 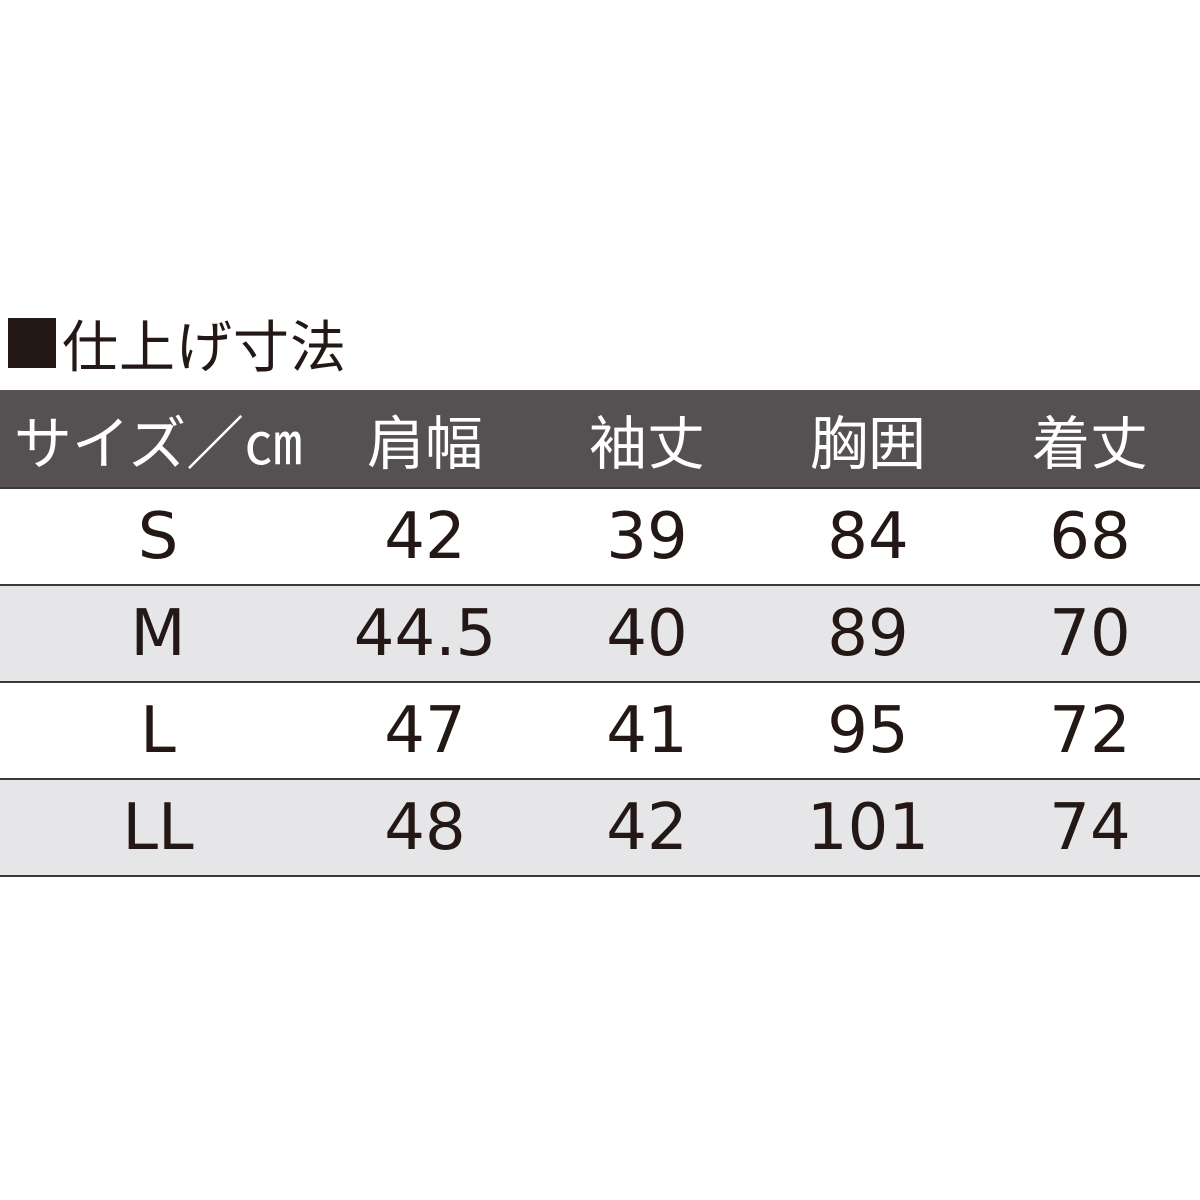 What do you see at coordinates (425, 633) in the screenshot?
I see `table-cell: 44.5` at bounding box center [425, 633].